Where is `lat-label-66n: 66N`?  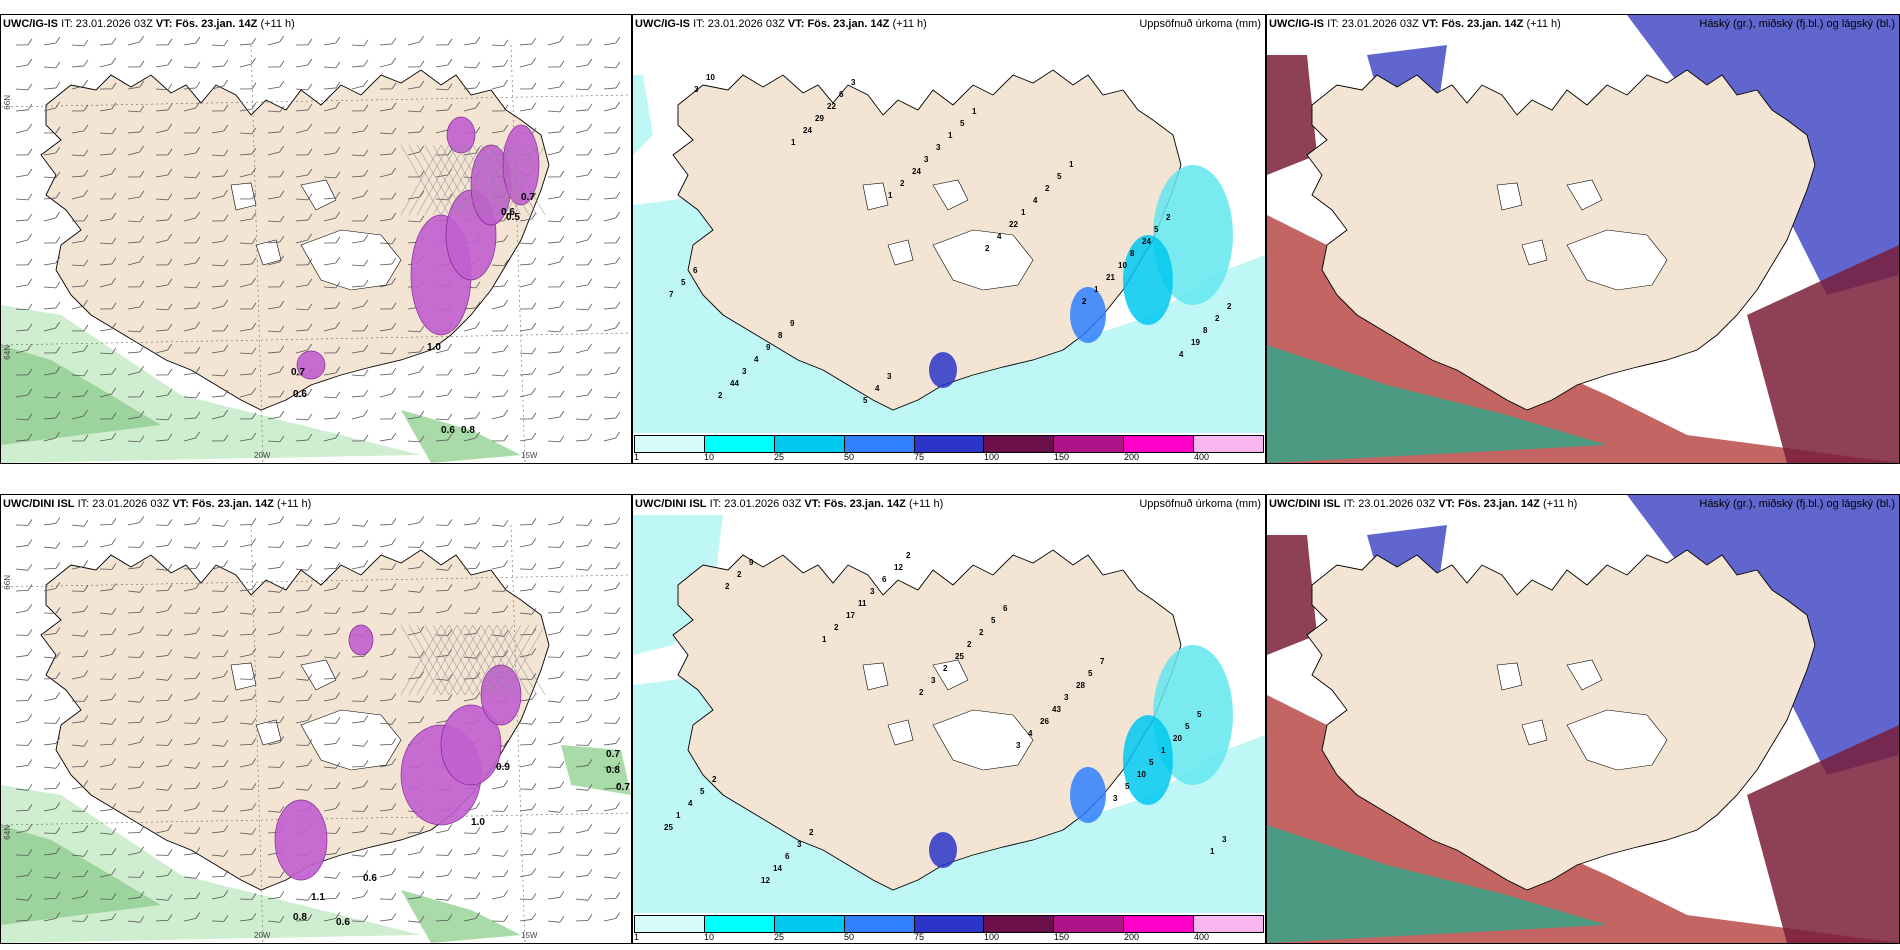
lat-label-66n: 66N is located at coordinates (7, 102).